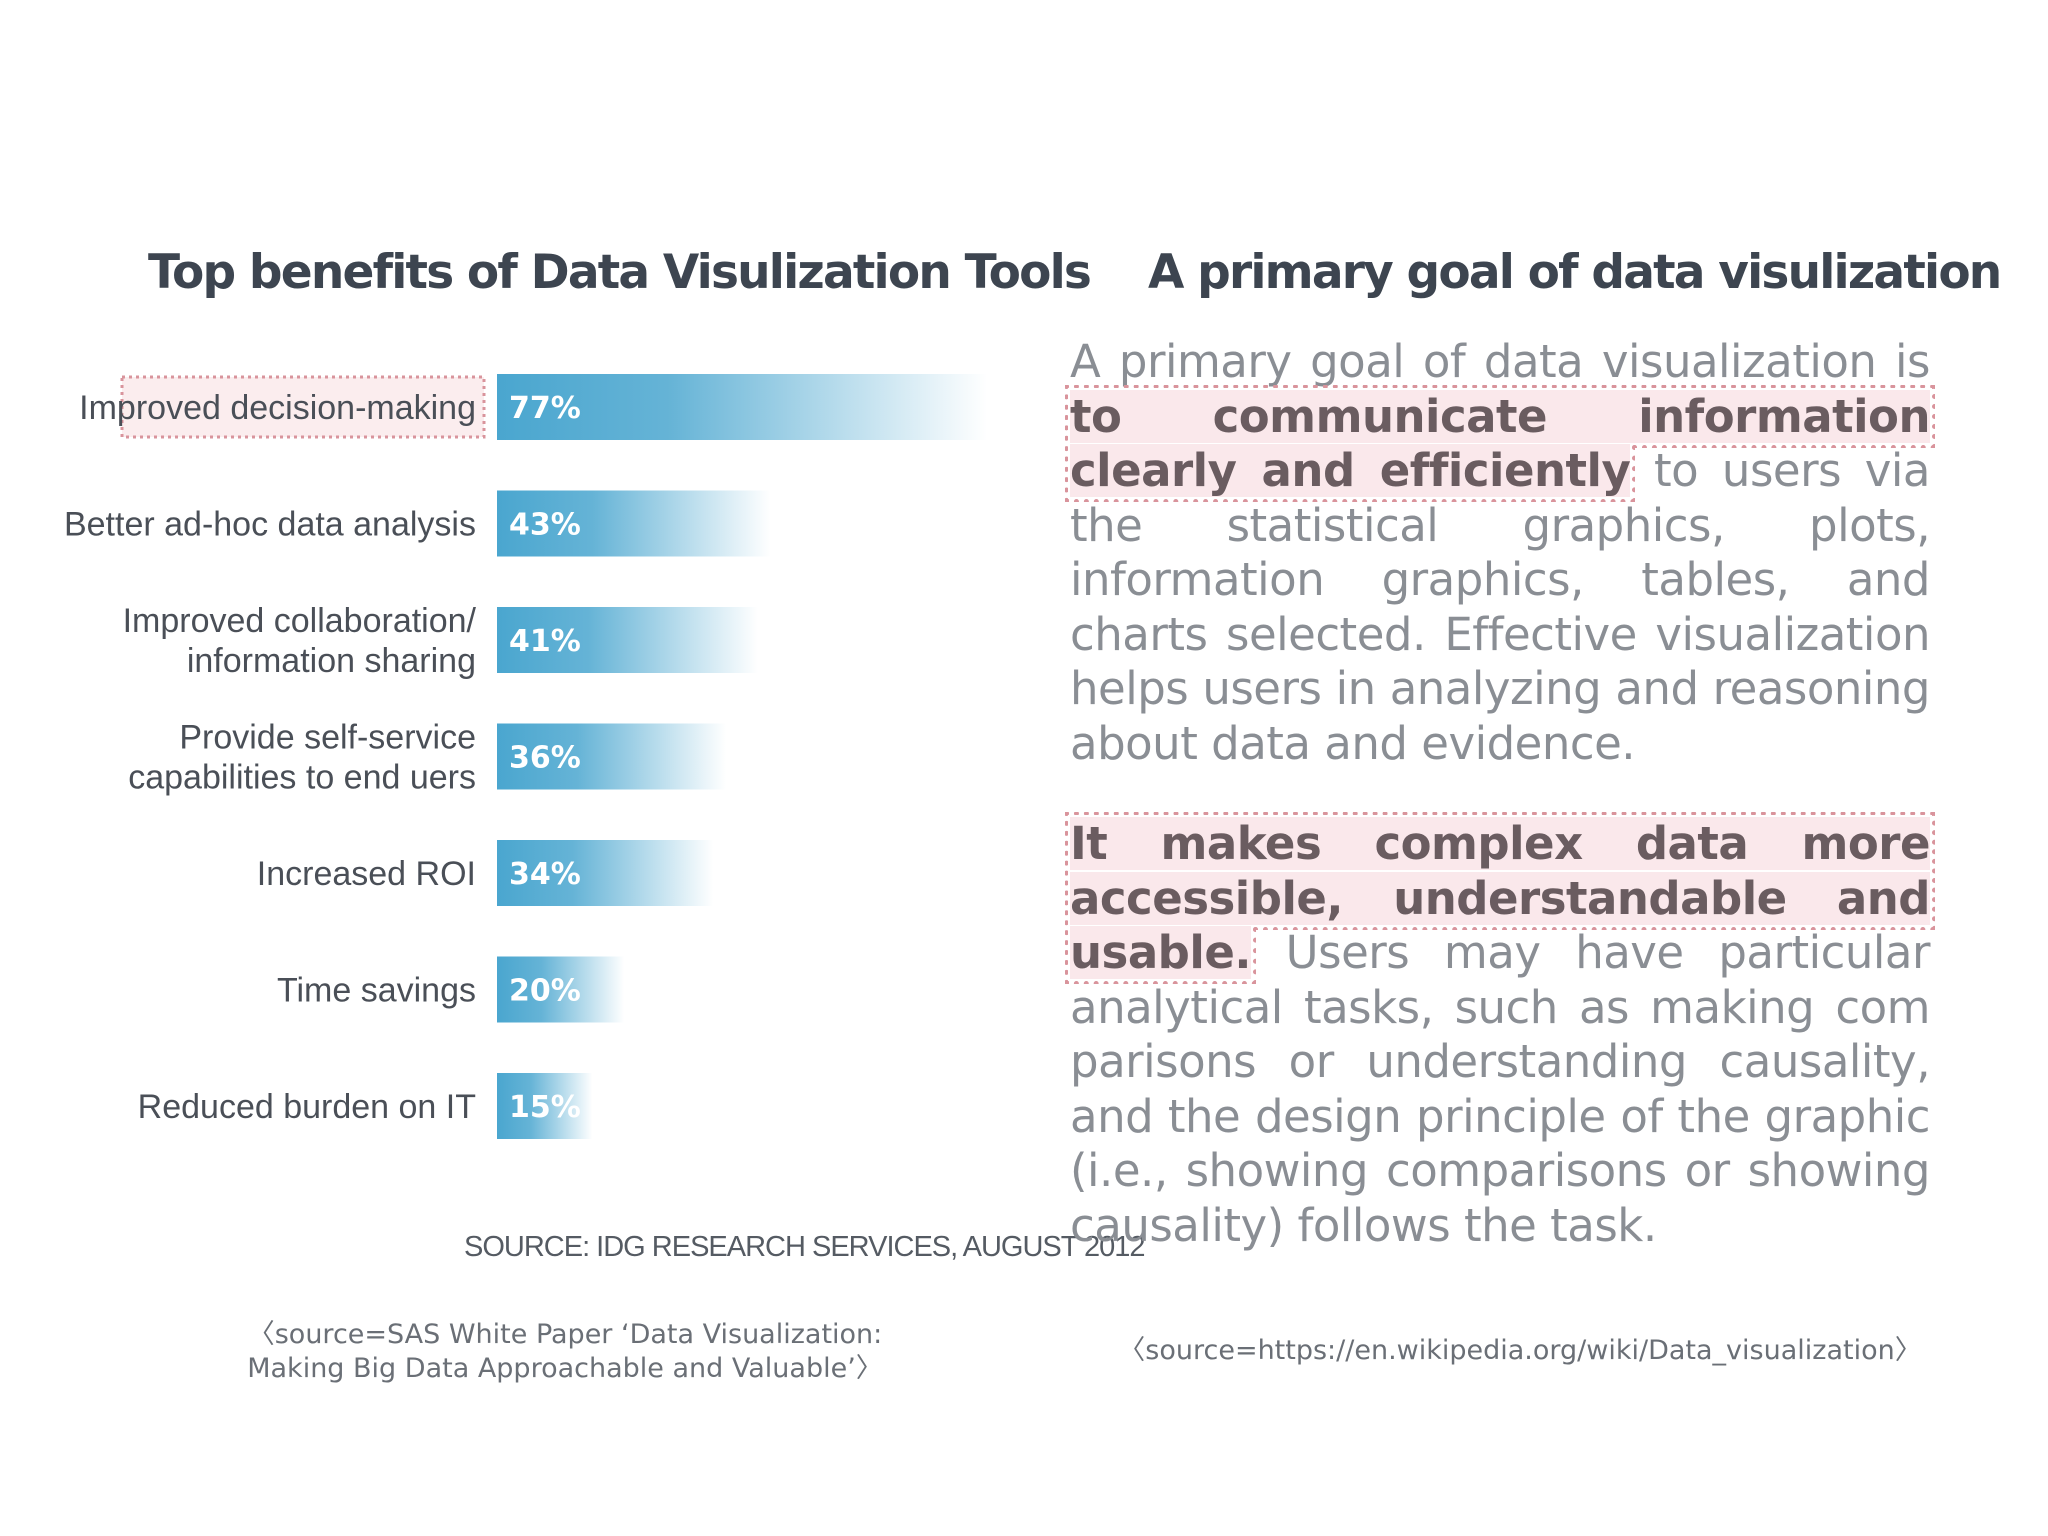 The height and width of the screenshot is (1536, 2048). I want to click on category-label-6-line-0: Reduced burden on IT, so click(307, 1107).